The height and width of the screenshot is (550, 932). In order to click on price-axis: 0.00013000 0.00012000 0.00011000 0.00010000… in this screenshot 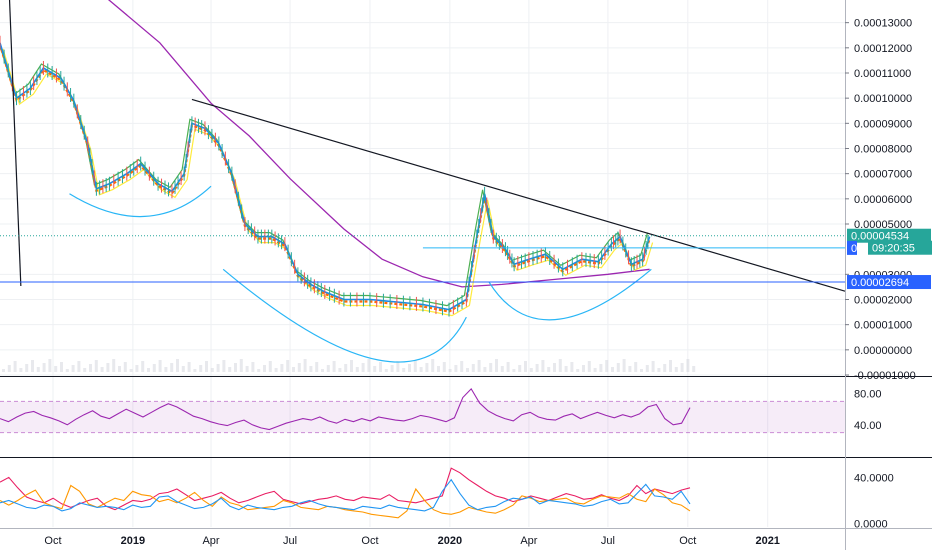, I will do `click(880, 200)`.